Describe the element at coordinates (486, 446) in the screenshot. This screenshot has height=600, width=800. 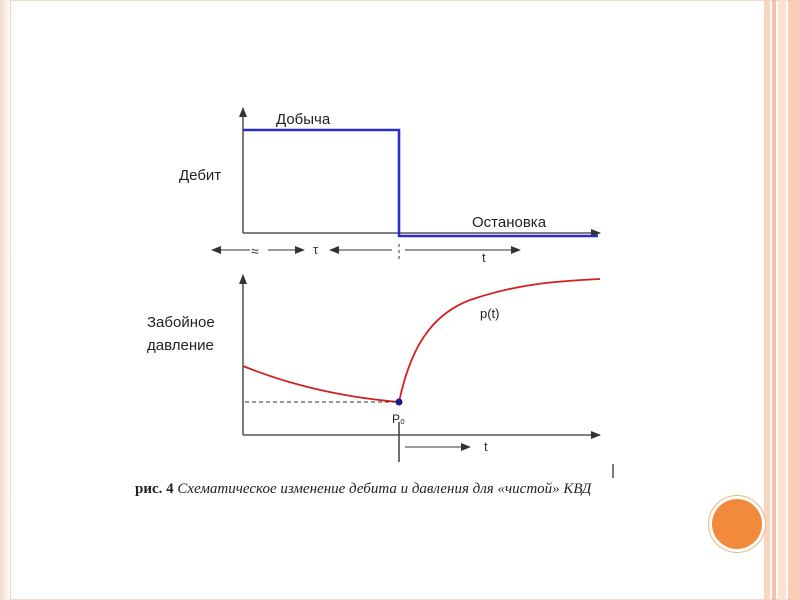
I see `t-symbol-bottom: t` at that location.